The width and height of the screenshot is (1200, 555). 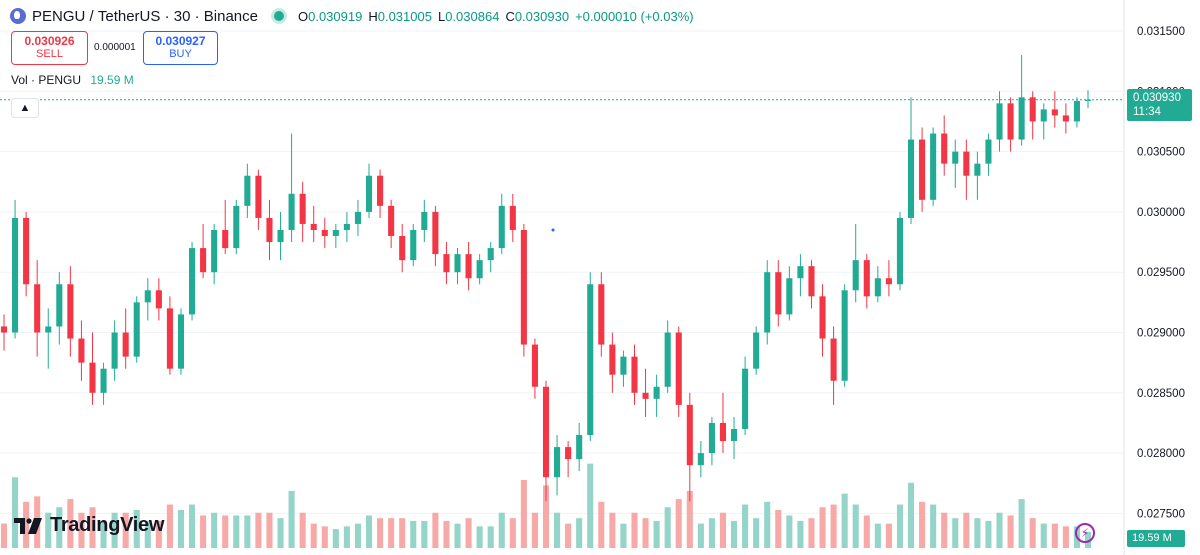 What do you see at coordinates (182, 16) in the screenshot?
I see `interval: 30` at bounding box center [182, 16].